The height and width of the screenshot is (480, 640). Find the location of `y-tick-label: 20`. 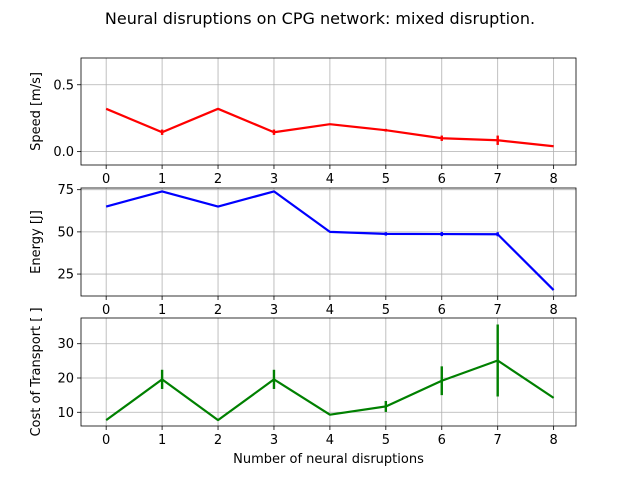

y-tick-label: 20 is located at coordinates (65, 379).